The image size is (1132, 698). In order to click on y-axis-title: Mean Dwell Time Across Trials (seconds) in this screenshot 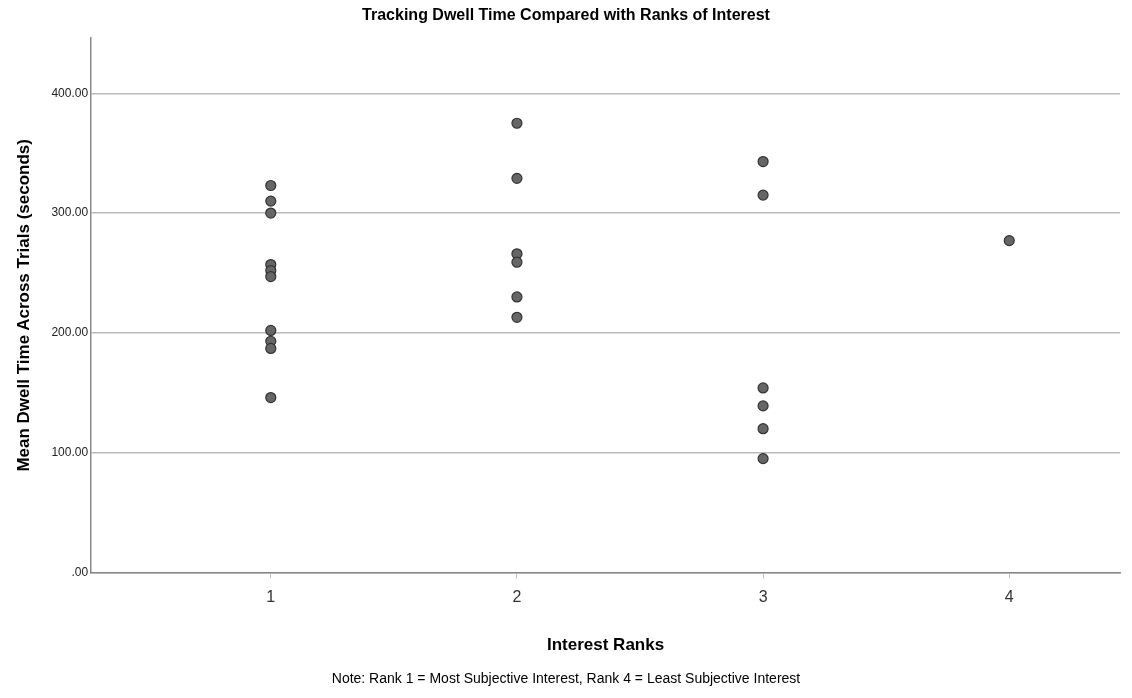, I will do `click(23, 305)`.